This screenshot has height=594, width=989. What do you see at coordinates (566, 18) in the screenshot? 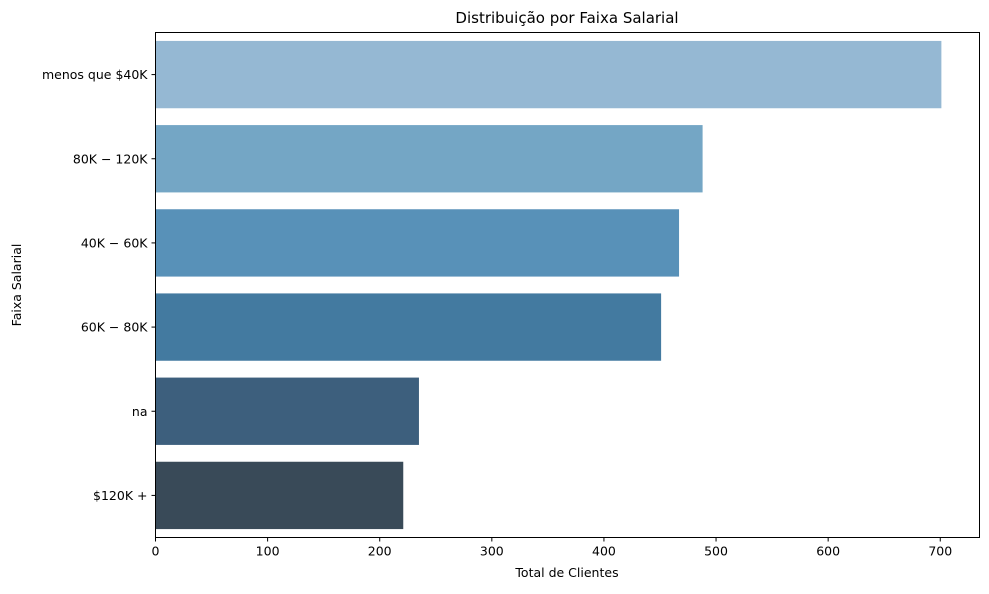
I see `chart-title: Distribuição por Faixa Salarial` at bounding box center [566, 18].